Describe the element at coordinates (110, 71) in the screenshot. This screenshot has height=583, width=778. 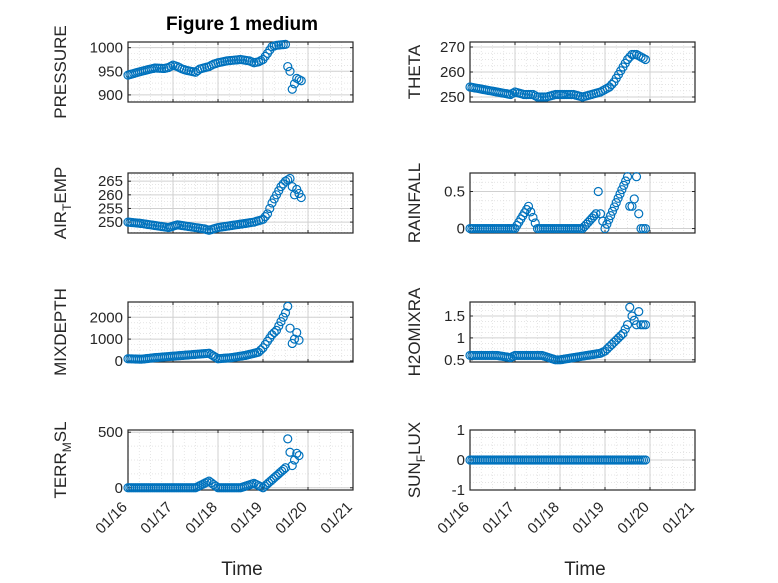
I see `y-tick-label: 950` at that location.